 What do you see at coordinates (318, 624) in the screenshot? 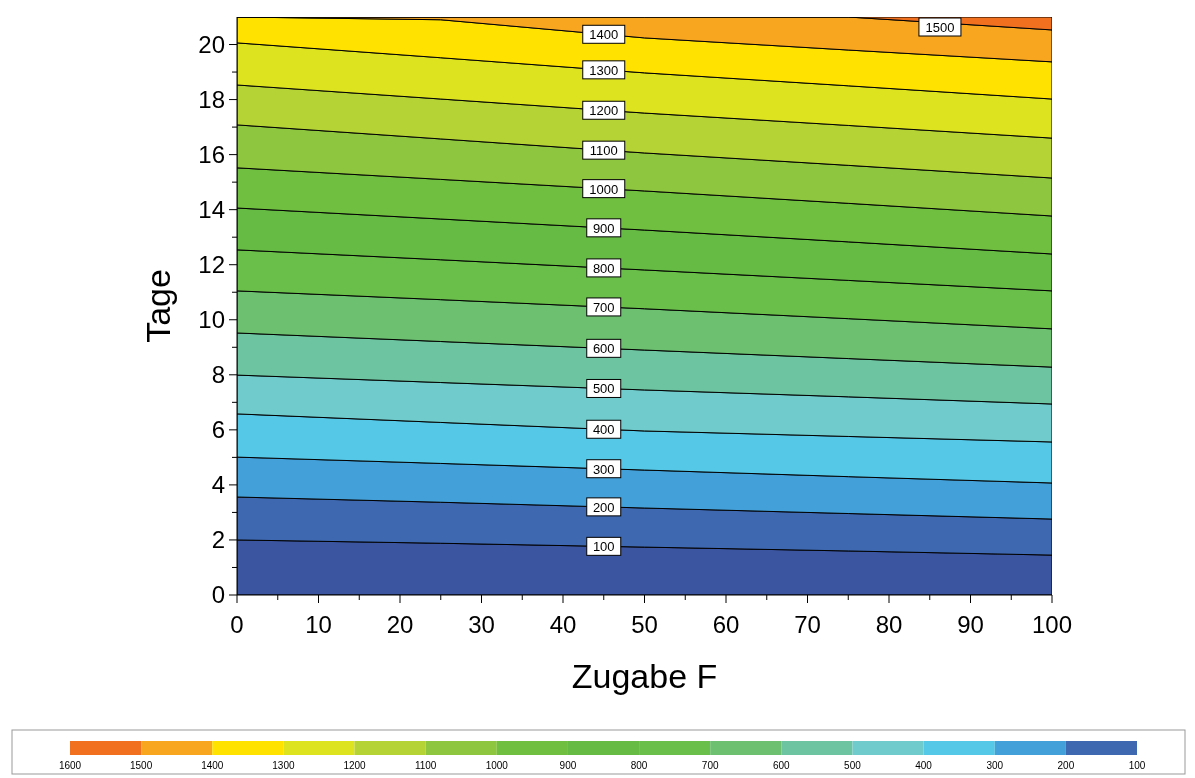
I see `x-tick-label: 10` at bounding box center [318, 624].